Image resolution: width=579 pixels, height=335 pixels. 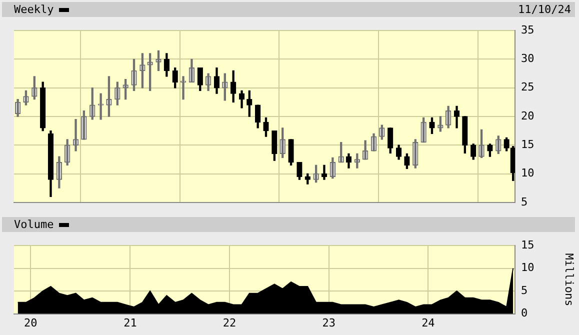 What do you see at coordinates (429, 323) in the screenshot?
I see `x-tick-label: 24` at bounding box center [429, 323].